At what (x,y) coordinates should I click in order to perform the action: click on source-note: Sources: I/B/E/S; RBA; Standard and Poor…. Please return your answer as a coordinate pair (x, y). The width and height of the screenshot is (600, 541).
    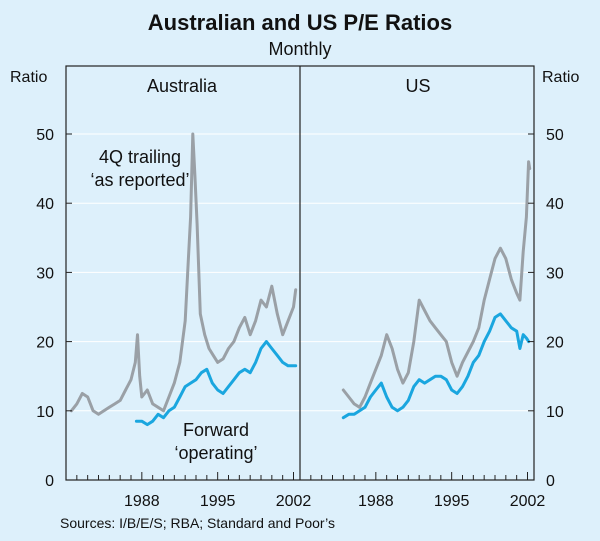
    Looking at the image, I should click on (197, 523).